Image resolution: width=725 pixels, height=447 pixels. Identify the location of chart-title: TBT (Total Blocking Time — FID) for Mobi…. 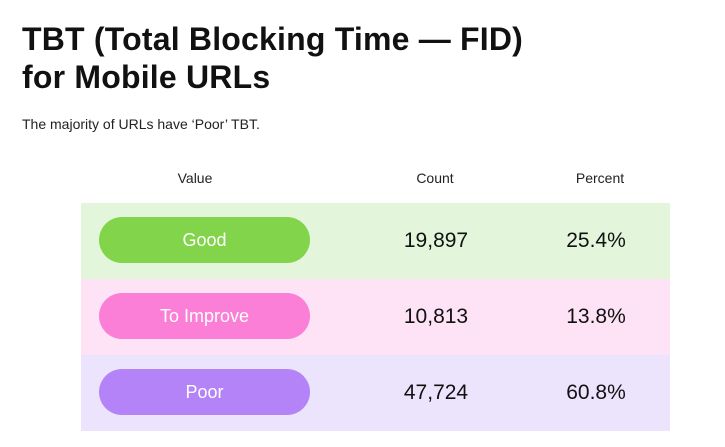
(272, 58).